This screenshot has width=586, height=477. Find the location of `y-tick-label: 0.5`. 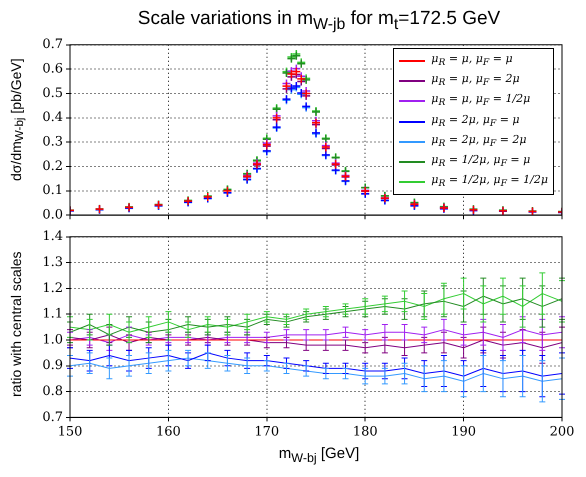

y-tick-label: 0.5 is located at coordinates (52, 93).